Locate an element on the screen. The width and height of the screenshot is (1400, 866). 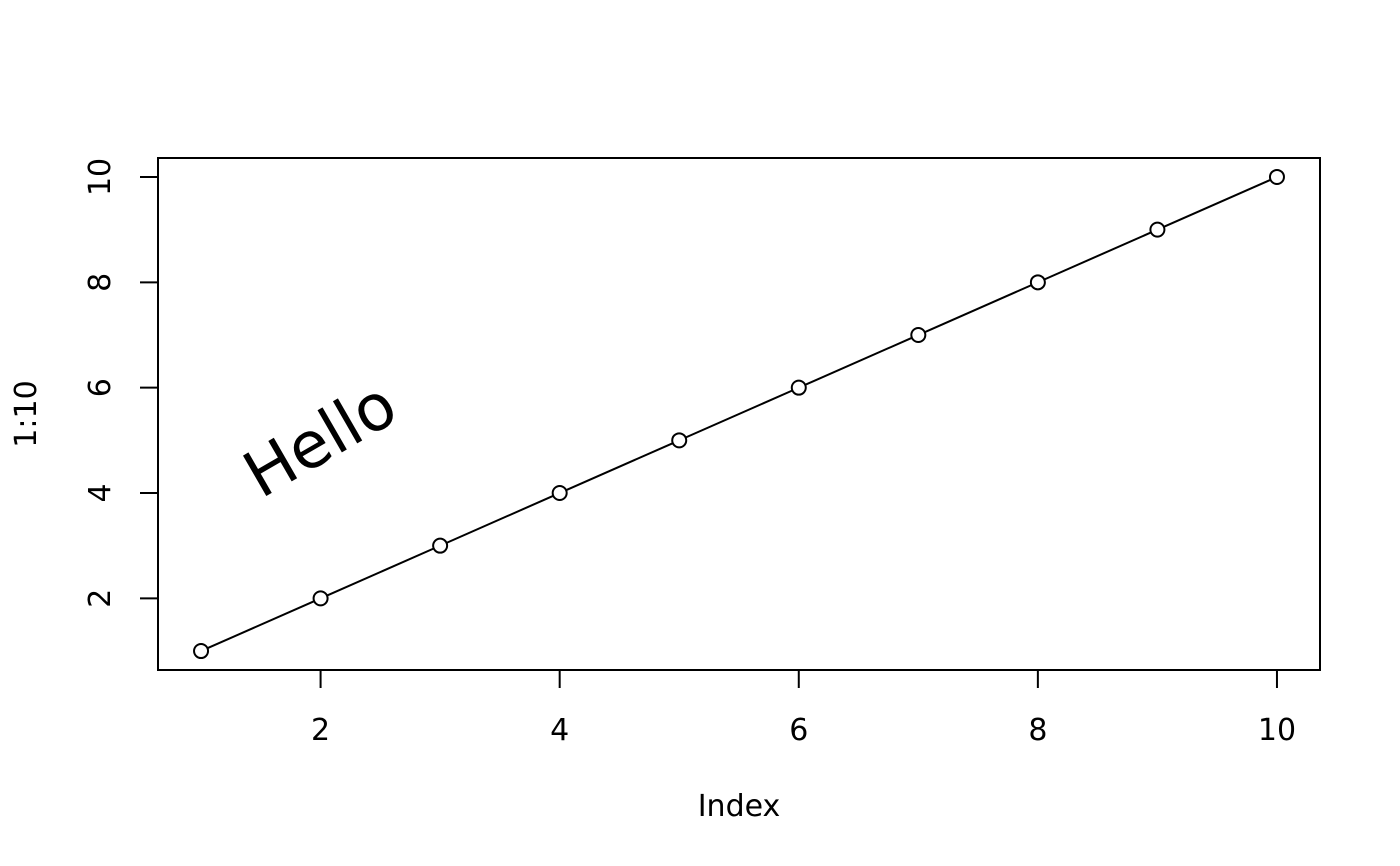
y-axis-label: 1:10 is located at coordinates (26, 413).